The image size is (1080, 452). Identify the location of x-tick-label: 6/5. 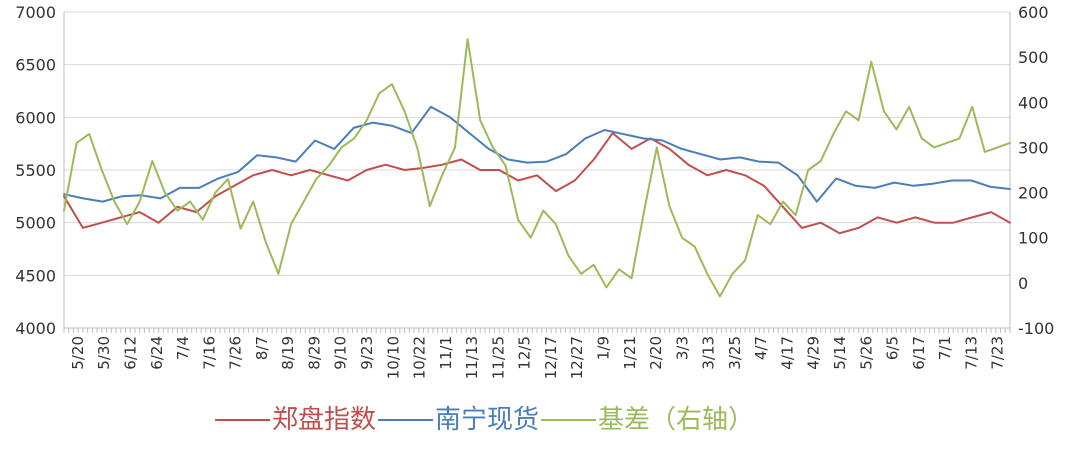
(893, 348).